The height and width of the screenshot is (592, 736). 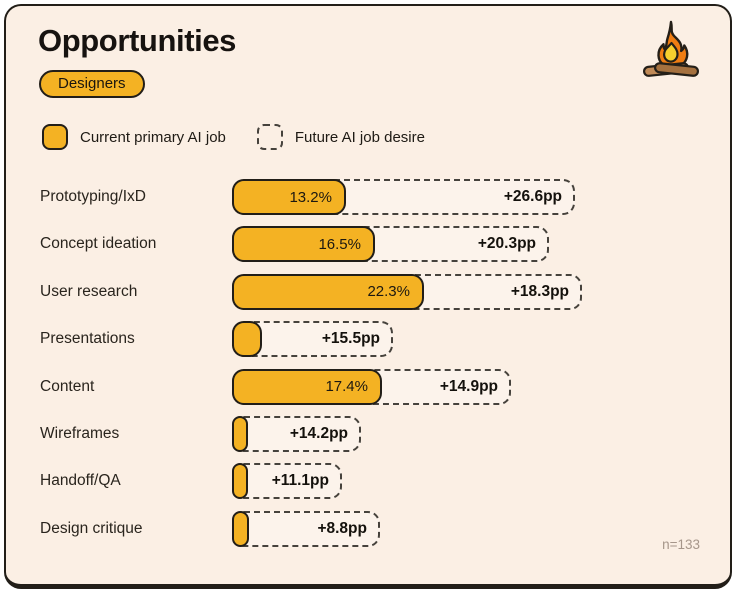 I want to click on row-track: +8.8pp, so click(x=481, y=528).